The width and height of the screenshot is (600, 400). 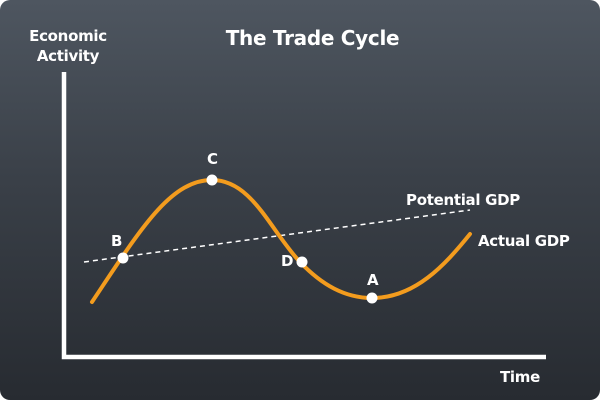 What do you see at coordinates (520, 377) in the screenshot?
I see `x-axis-label: Time` at bounding box center [520, 377].